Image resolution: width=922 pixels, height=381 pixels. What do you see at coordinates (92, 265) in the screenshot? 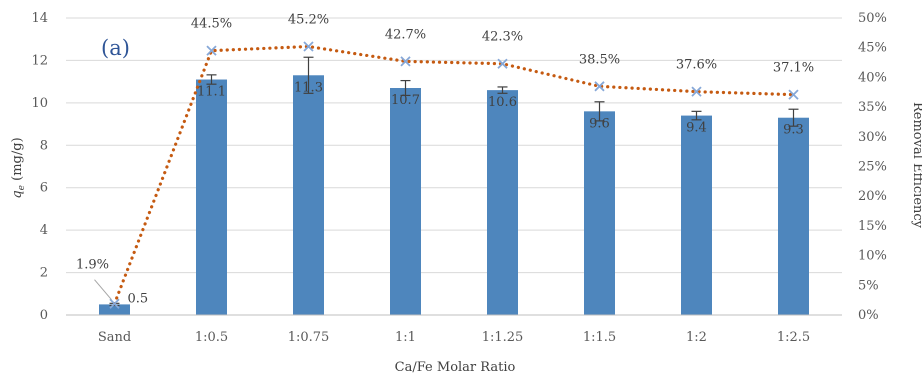
I see `efficiency-value-label: 1.9%` at bounding box center [92, 265].